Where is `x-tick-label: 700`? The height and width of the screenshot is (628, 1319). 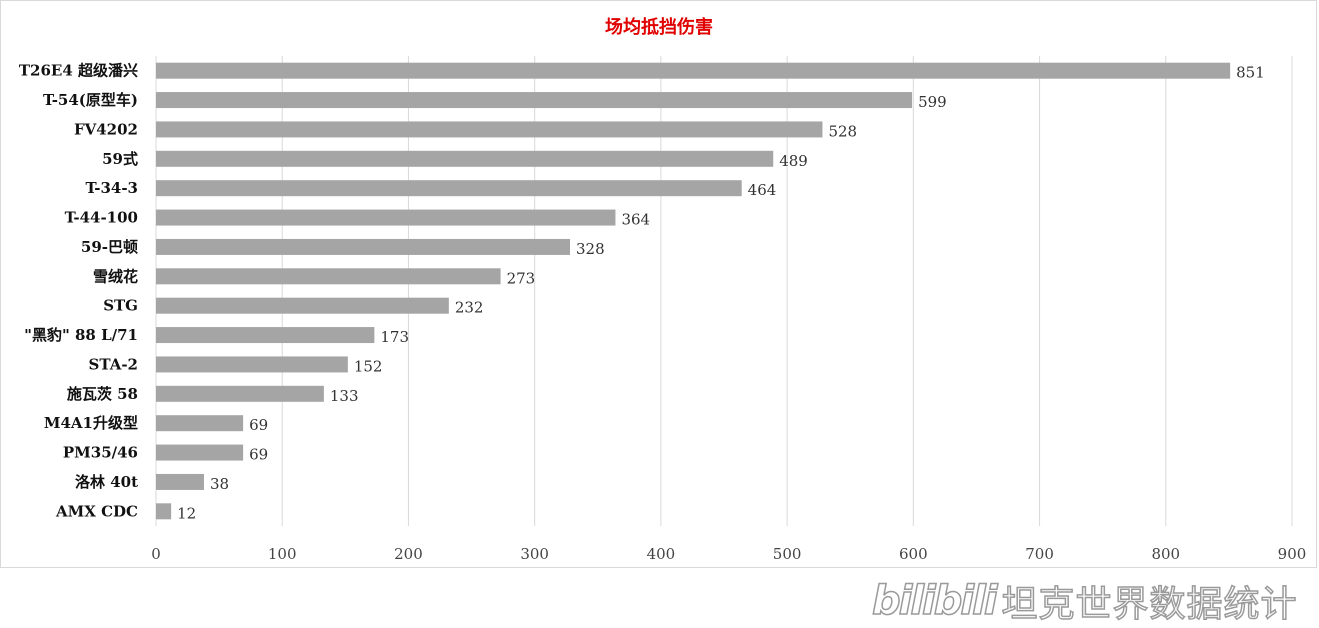
x-tick-label: 700 is located at coordinates (1039, 554).